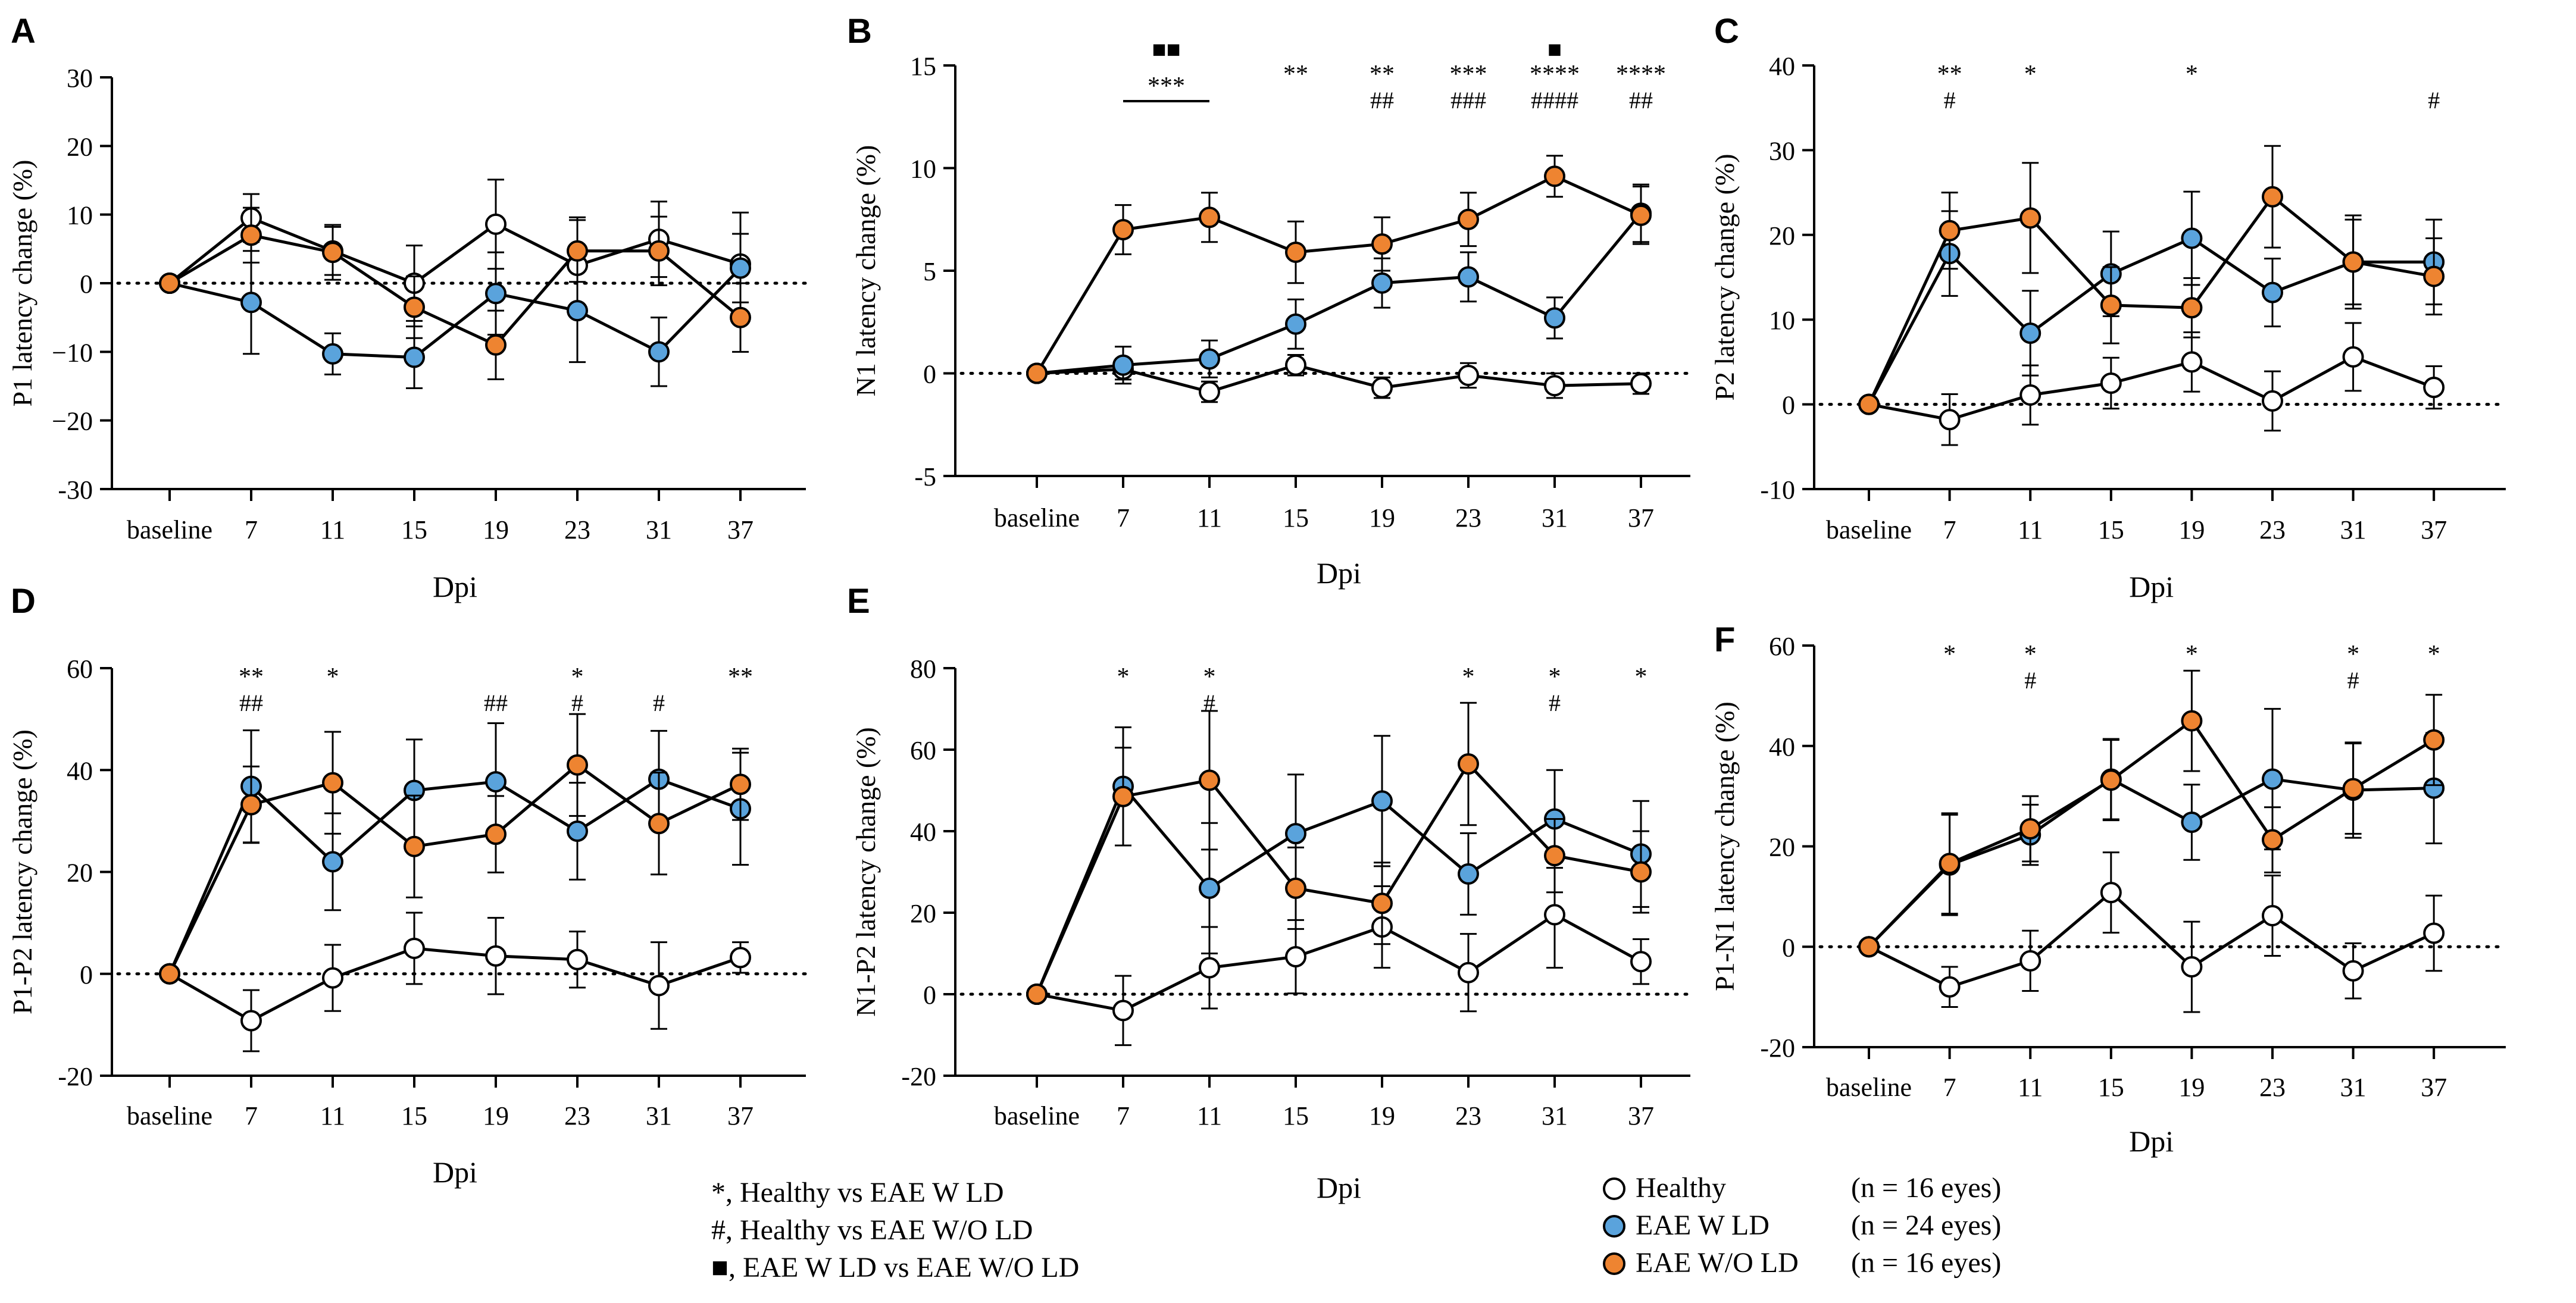 Image resolution: width=2576 pixels, height=1303 pixels. I want to click on y-axis-label: P1 latency change (%), so click(22, 283).